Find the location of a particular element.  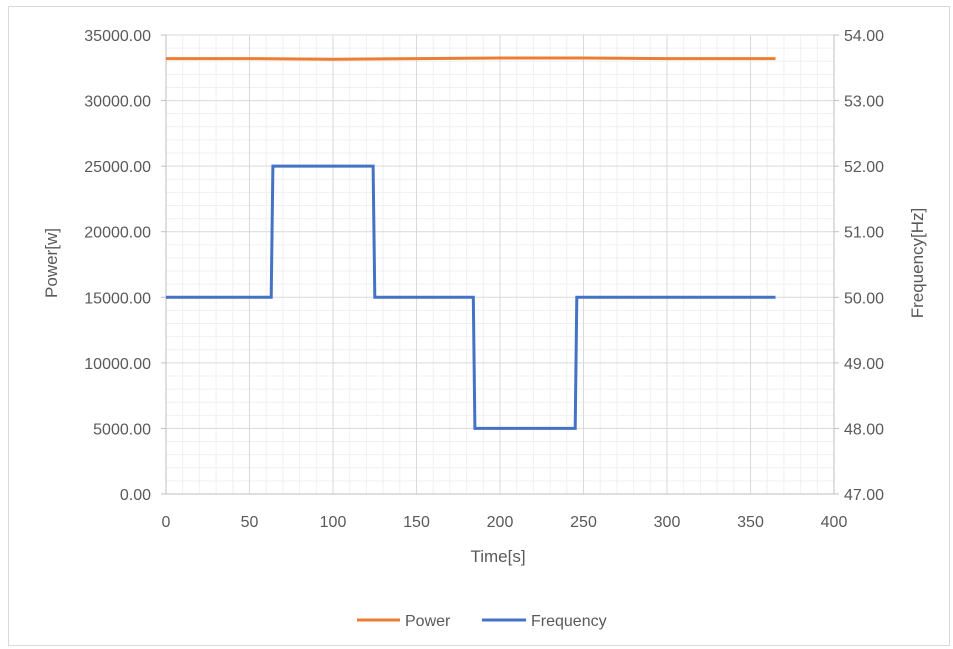

legend: Power Frequency is located at coordinates (482, 621).